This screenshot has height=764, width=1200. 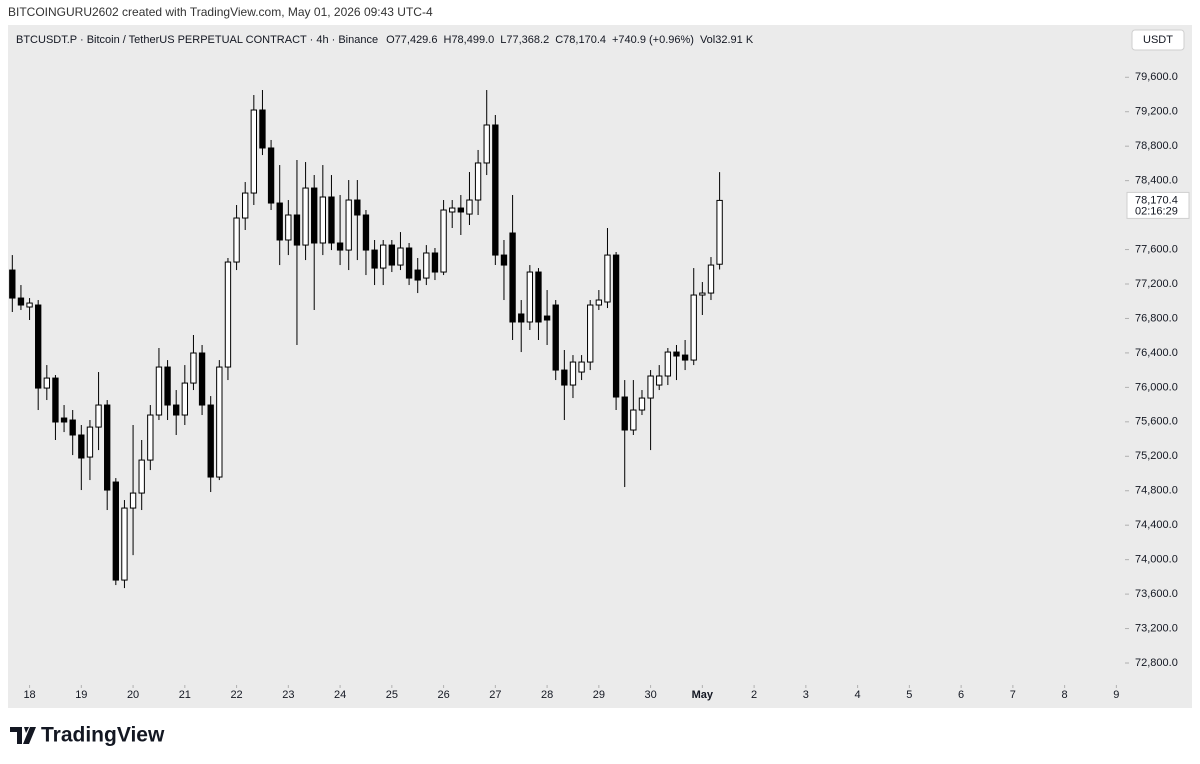 What do you see at coordinates (1156, 456) in the screenshot?
I see `y-tick-label: 75,200.0` at bounding box center [1156, 456].